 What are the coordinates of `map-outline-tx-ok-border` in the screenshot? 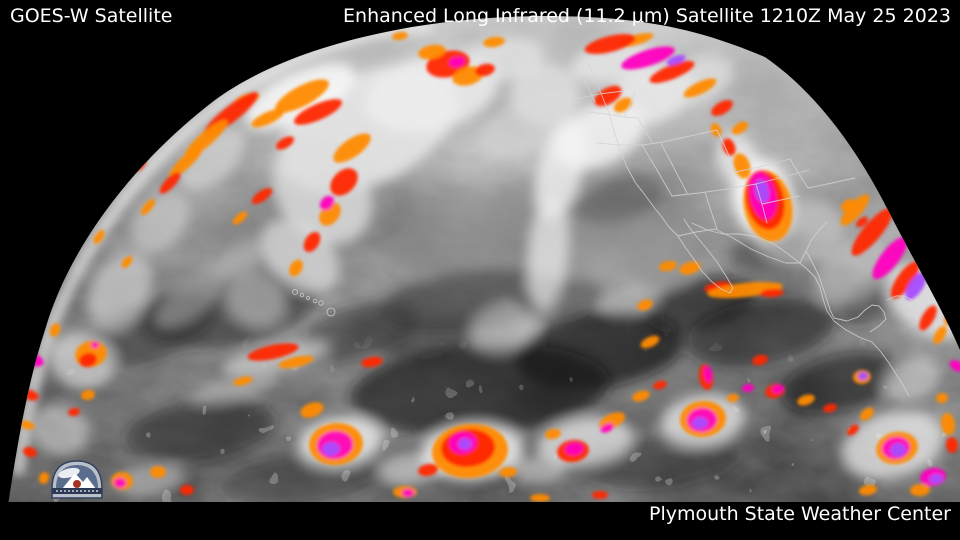 It's located at (780, 200).